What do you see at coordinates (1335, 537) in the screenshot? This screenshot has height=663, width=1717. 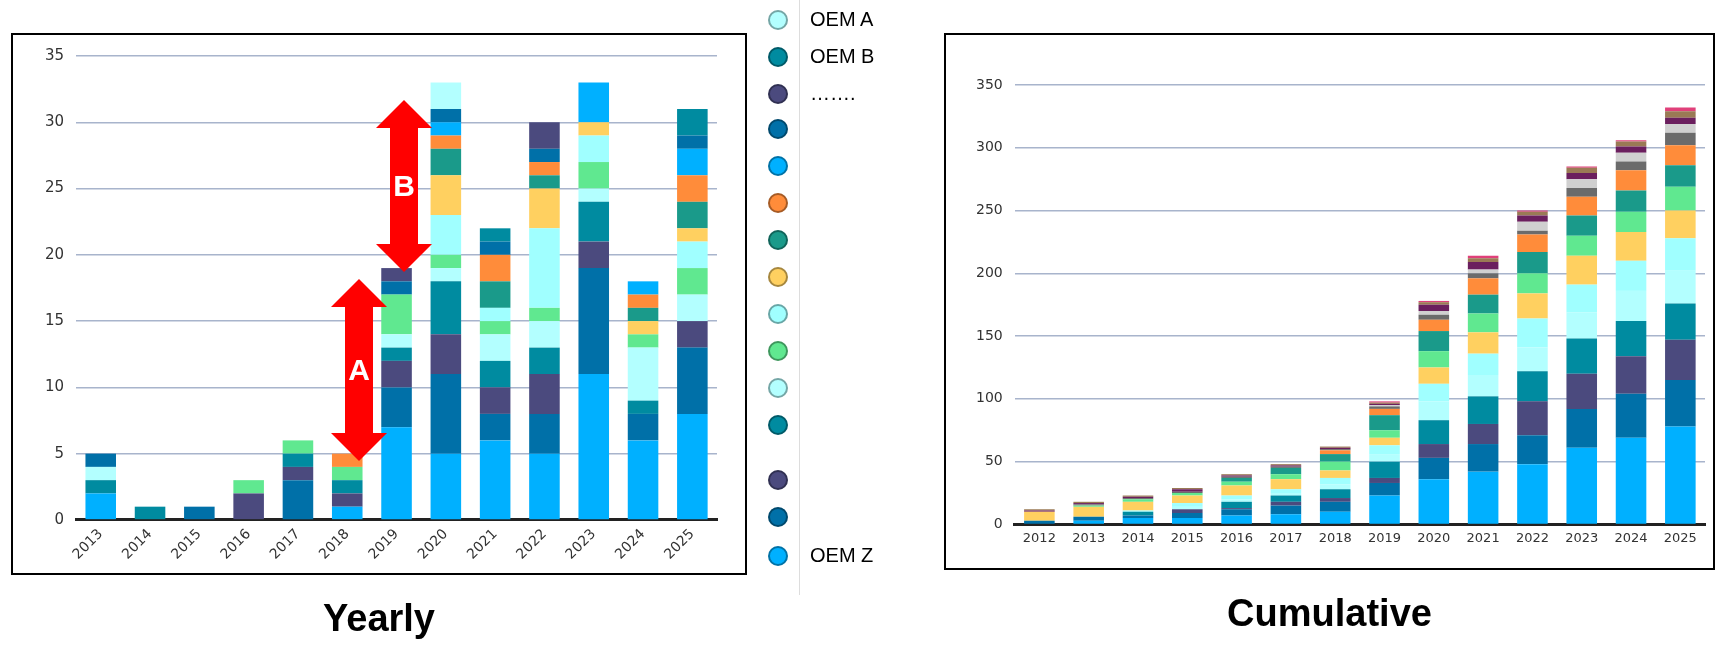 I see `x-tick-label: 2018` at bounding box center [1335, 537].